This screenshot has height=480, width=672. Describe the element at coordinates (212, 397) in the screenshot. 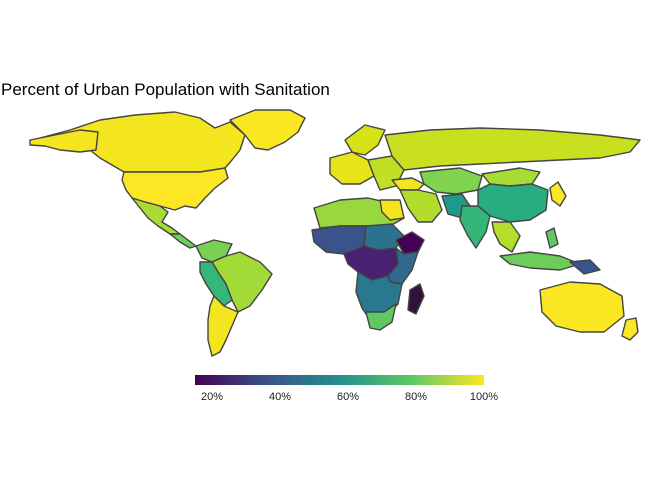

I see `legend-tick-label: 20%` at that location.